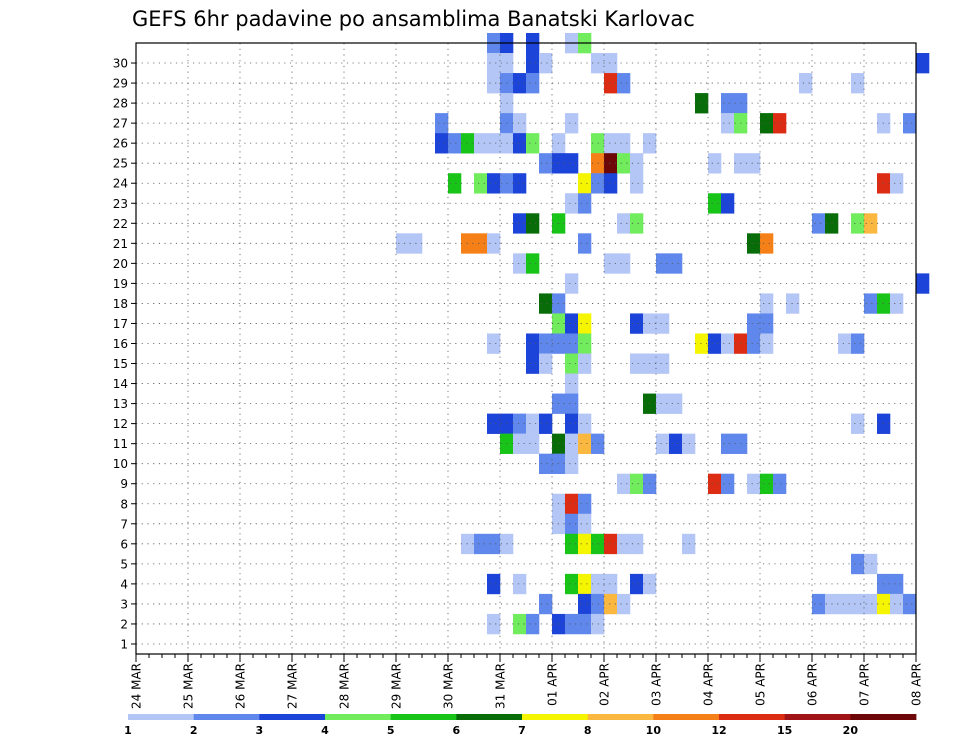  What do you see at coordinates (120, 244) in the screenshot?
I see `y-tick-label: 21` at bounding box center [120, 244].